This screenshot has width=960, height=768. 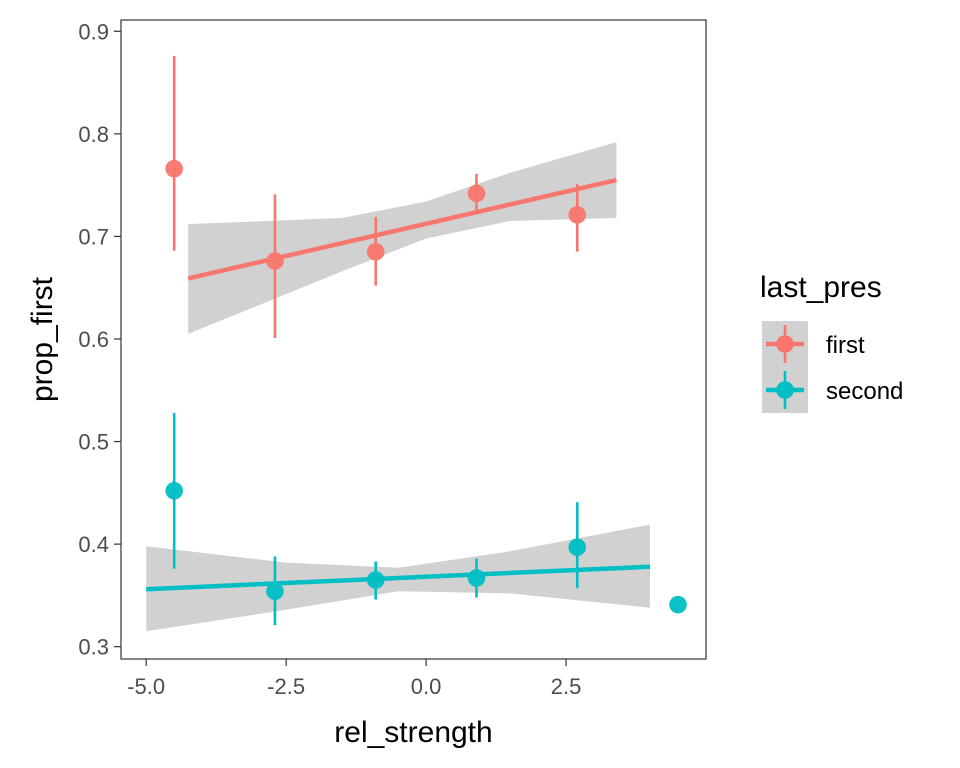 What do you see at coordinates (93, 647) in the screenshot?
I see `y-tick-label: 0.3` at bounding box center [93, 647].